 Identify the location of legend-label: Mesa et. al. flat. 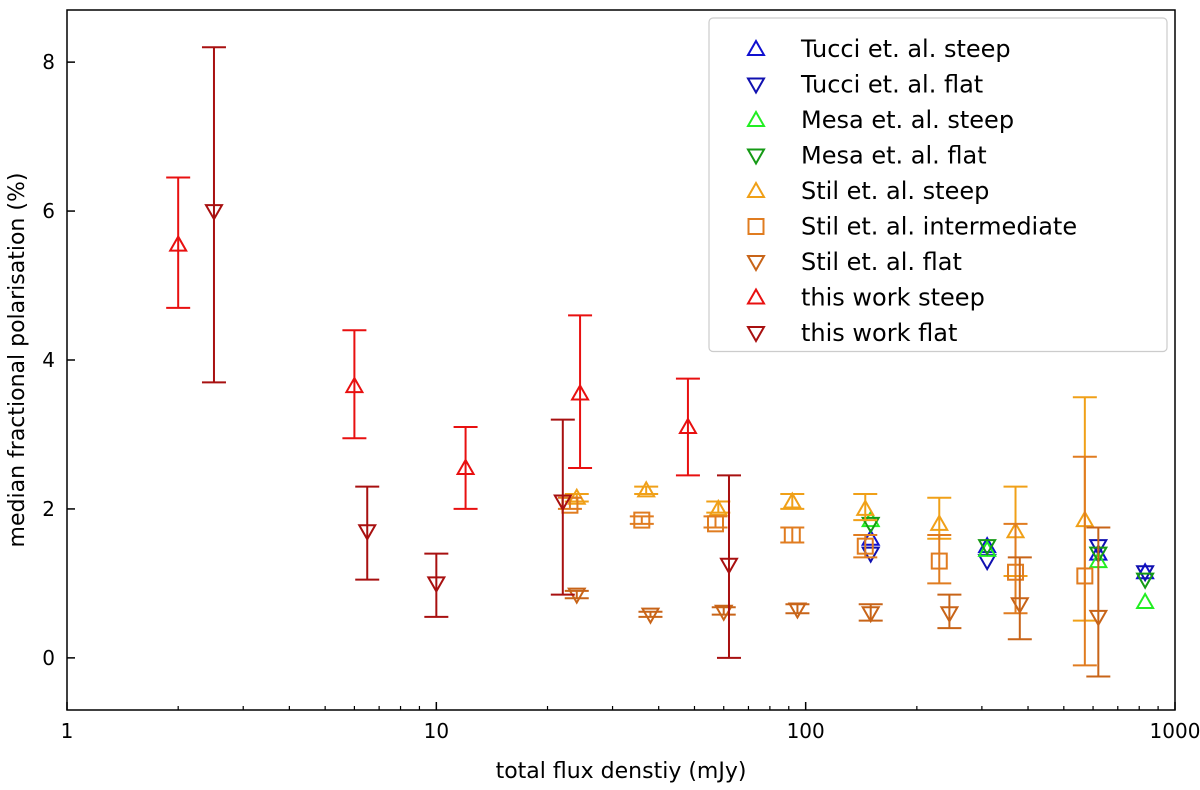
(894, 156).